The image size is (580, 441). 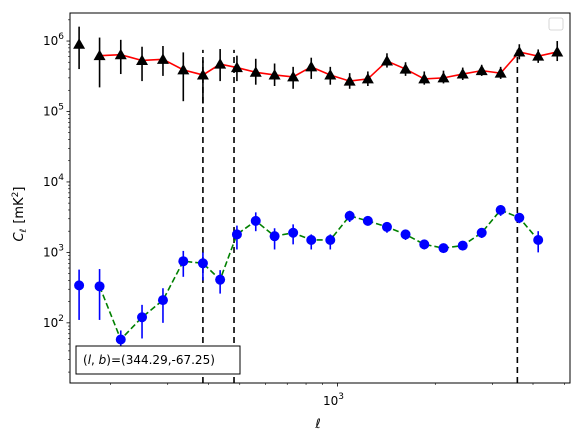 I want to click on annotation-text: (l, b)=(344.29,-67.25), so click(x=149, y=360).